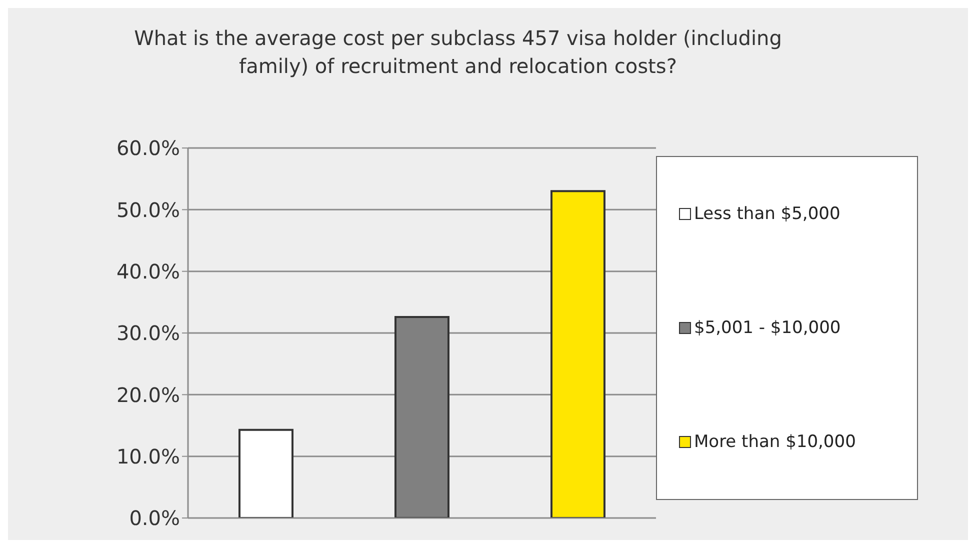  Describe the element at coordinates (458, 52) in the screenshot. I see `chart-title: What is the average cost per subclass 457 visa holder (including family) of recruitment and relocation costs?` at that location.